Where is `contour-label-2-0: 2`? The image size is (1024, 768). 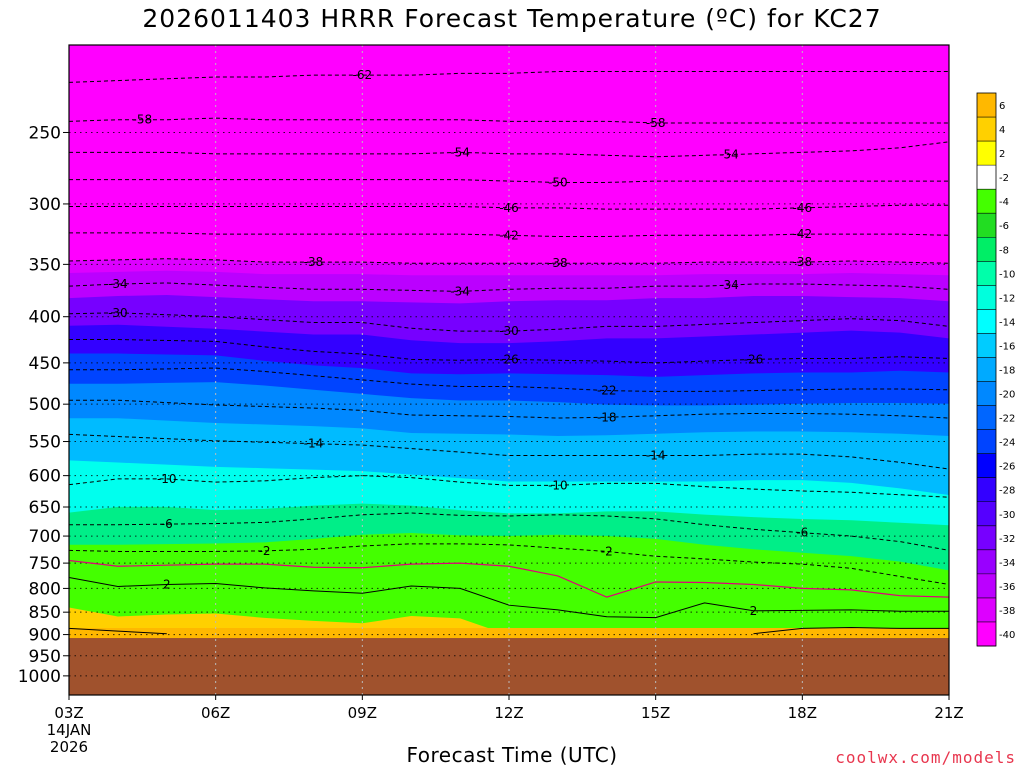 contour-label-2-0: 2 is located at coordinates (167, 584).